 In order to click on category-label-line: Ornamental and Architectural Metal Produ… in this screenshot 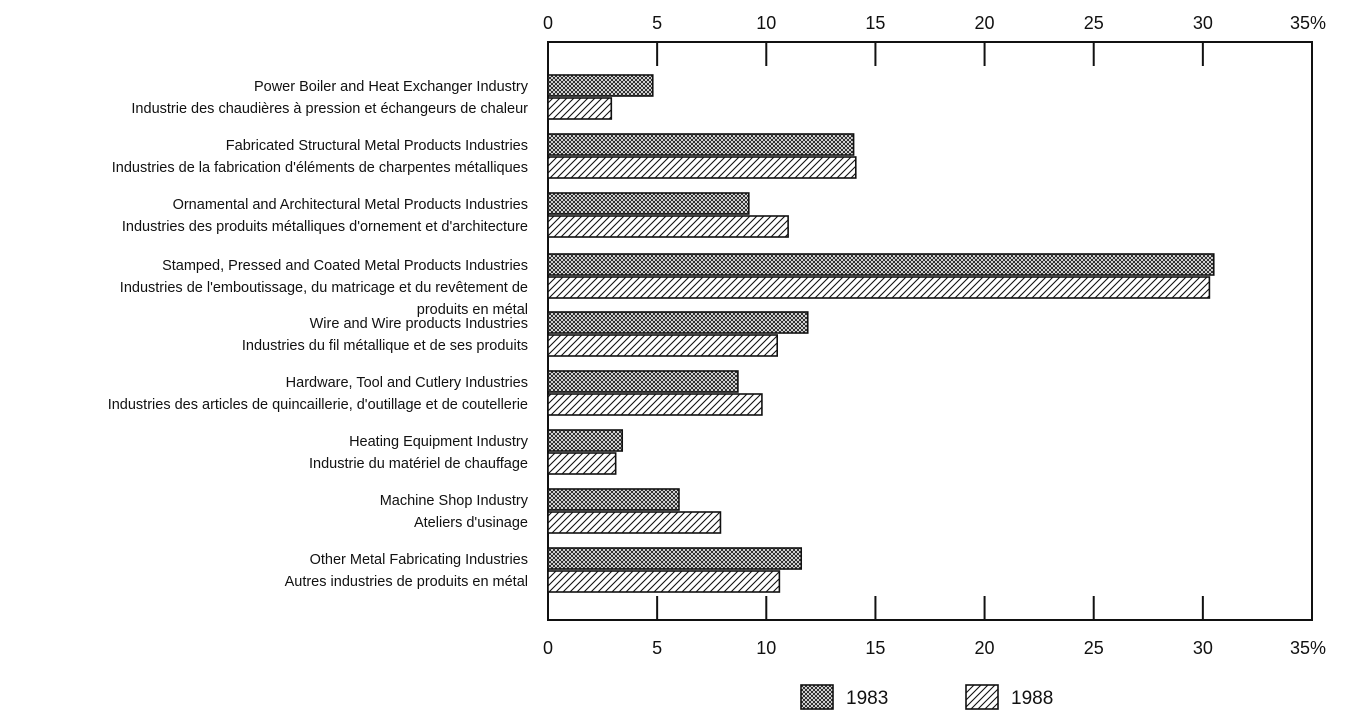, I will do `click(350, 205)`.